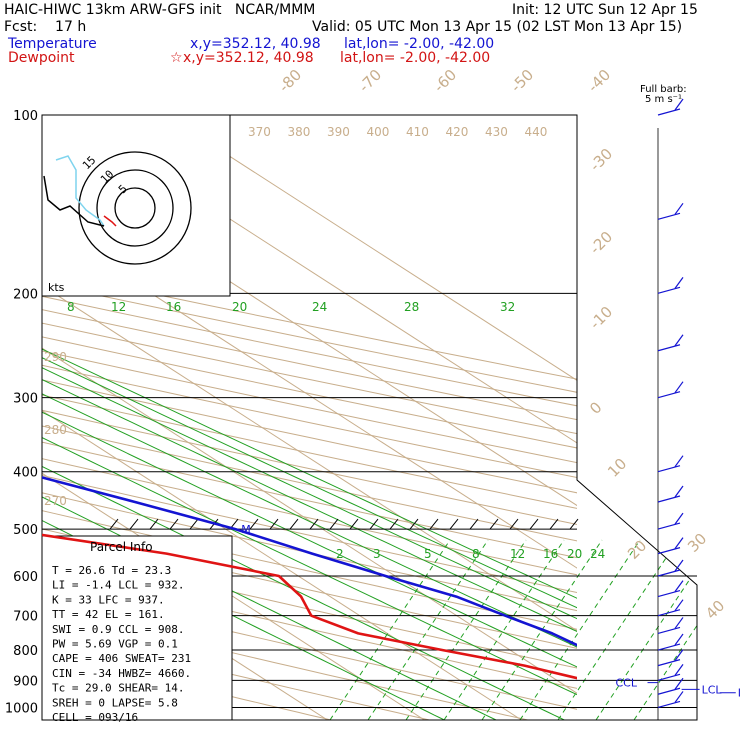 Image resolution: width=740 pixels, height=740 pixels. What do you see at coordinates (340, 554) in the screenshot?
I see `mixing-ratio-label: 2` at bounding box center [340, 554].